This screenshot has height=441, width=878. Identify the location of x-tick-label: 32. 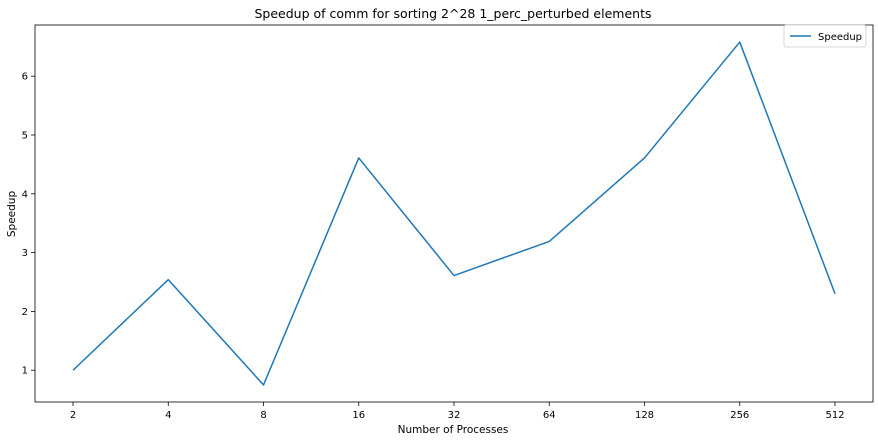
(454, 415).